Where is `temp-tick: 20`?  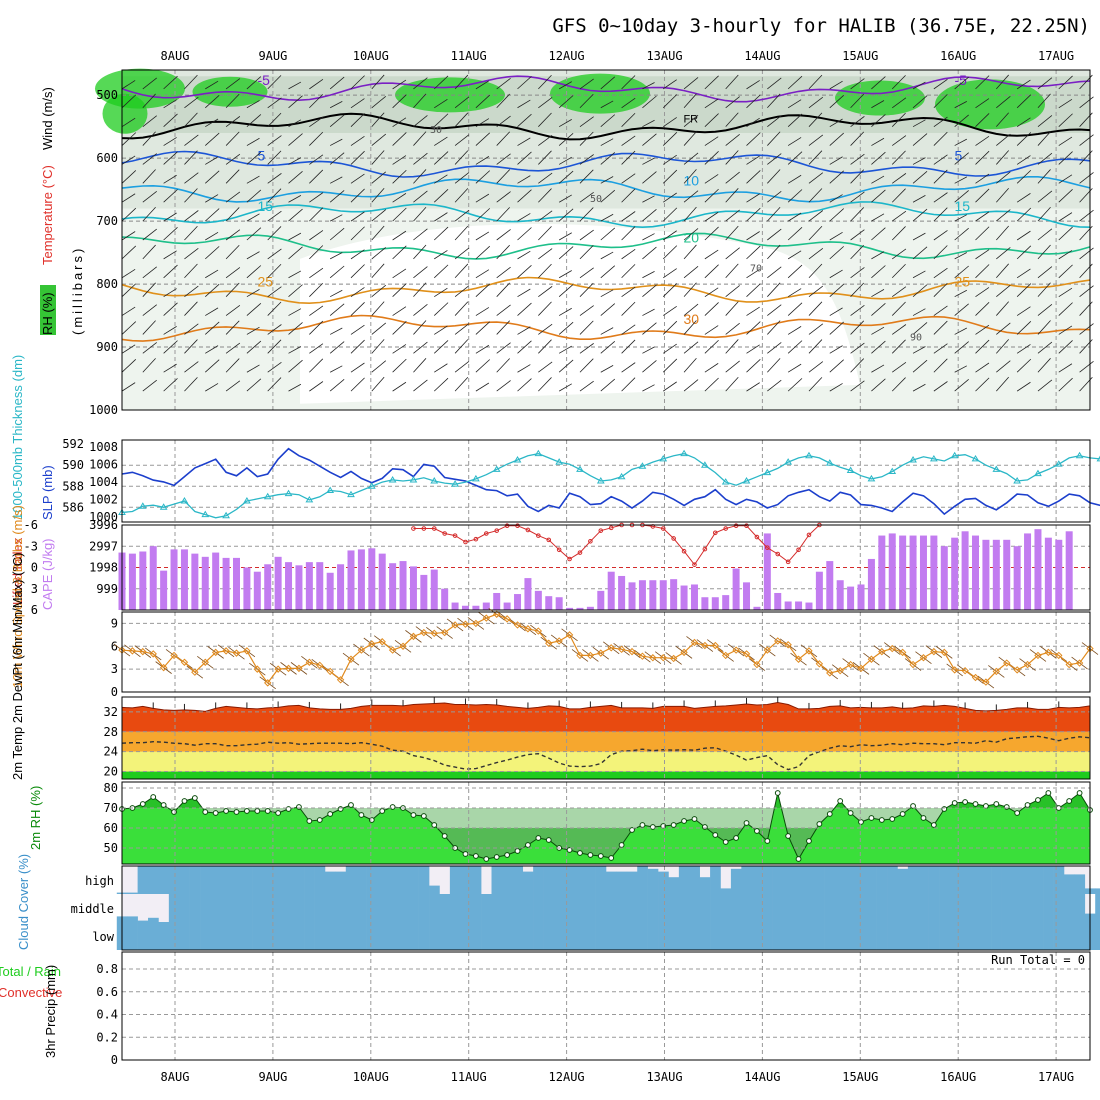
temp-tick: 20 is located at coordinates (111, 772).